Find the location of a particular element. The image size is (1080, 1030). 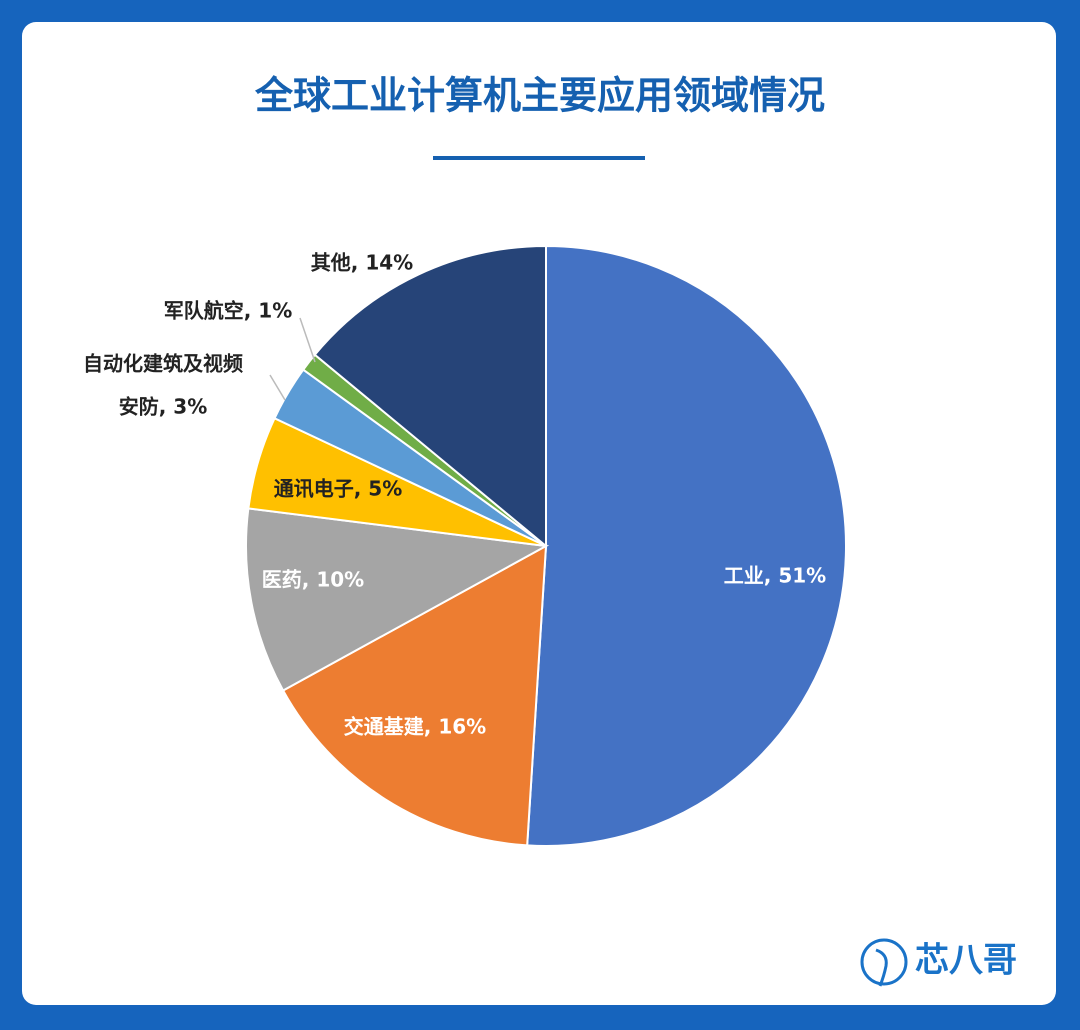

brand-logo is located at coordinates (884, 962).